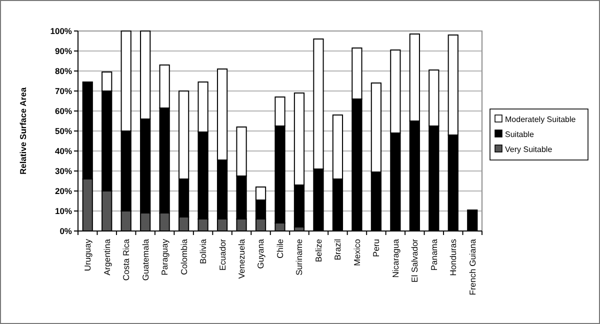 The image size is (600, 324). I want to click on y-axis-title: Relative Surface Area, so click(23, 131).